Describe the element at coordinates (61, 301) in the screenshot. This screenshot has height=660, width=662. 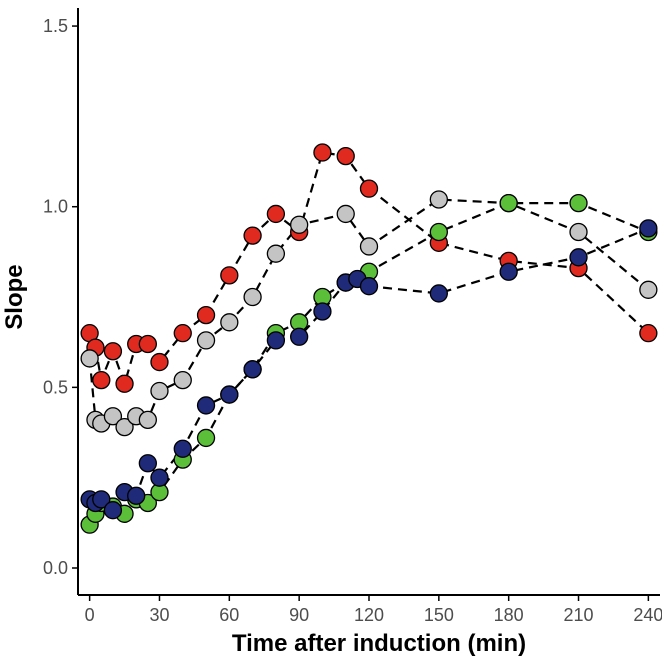
I see `y-axis: 0.0 0.5 1.0 1.5` at that location.